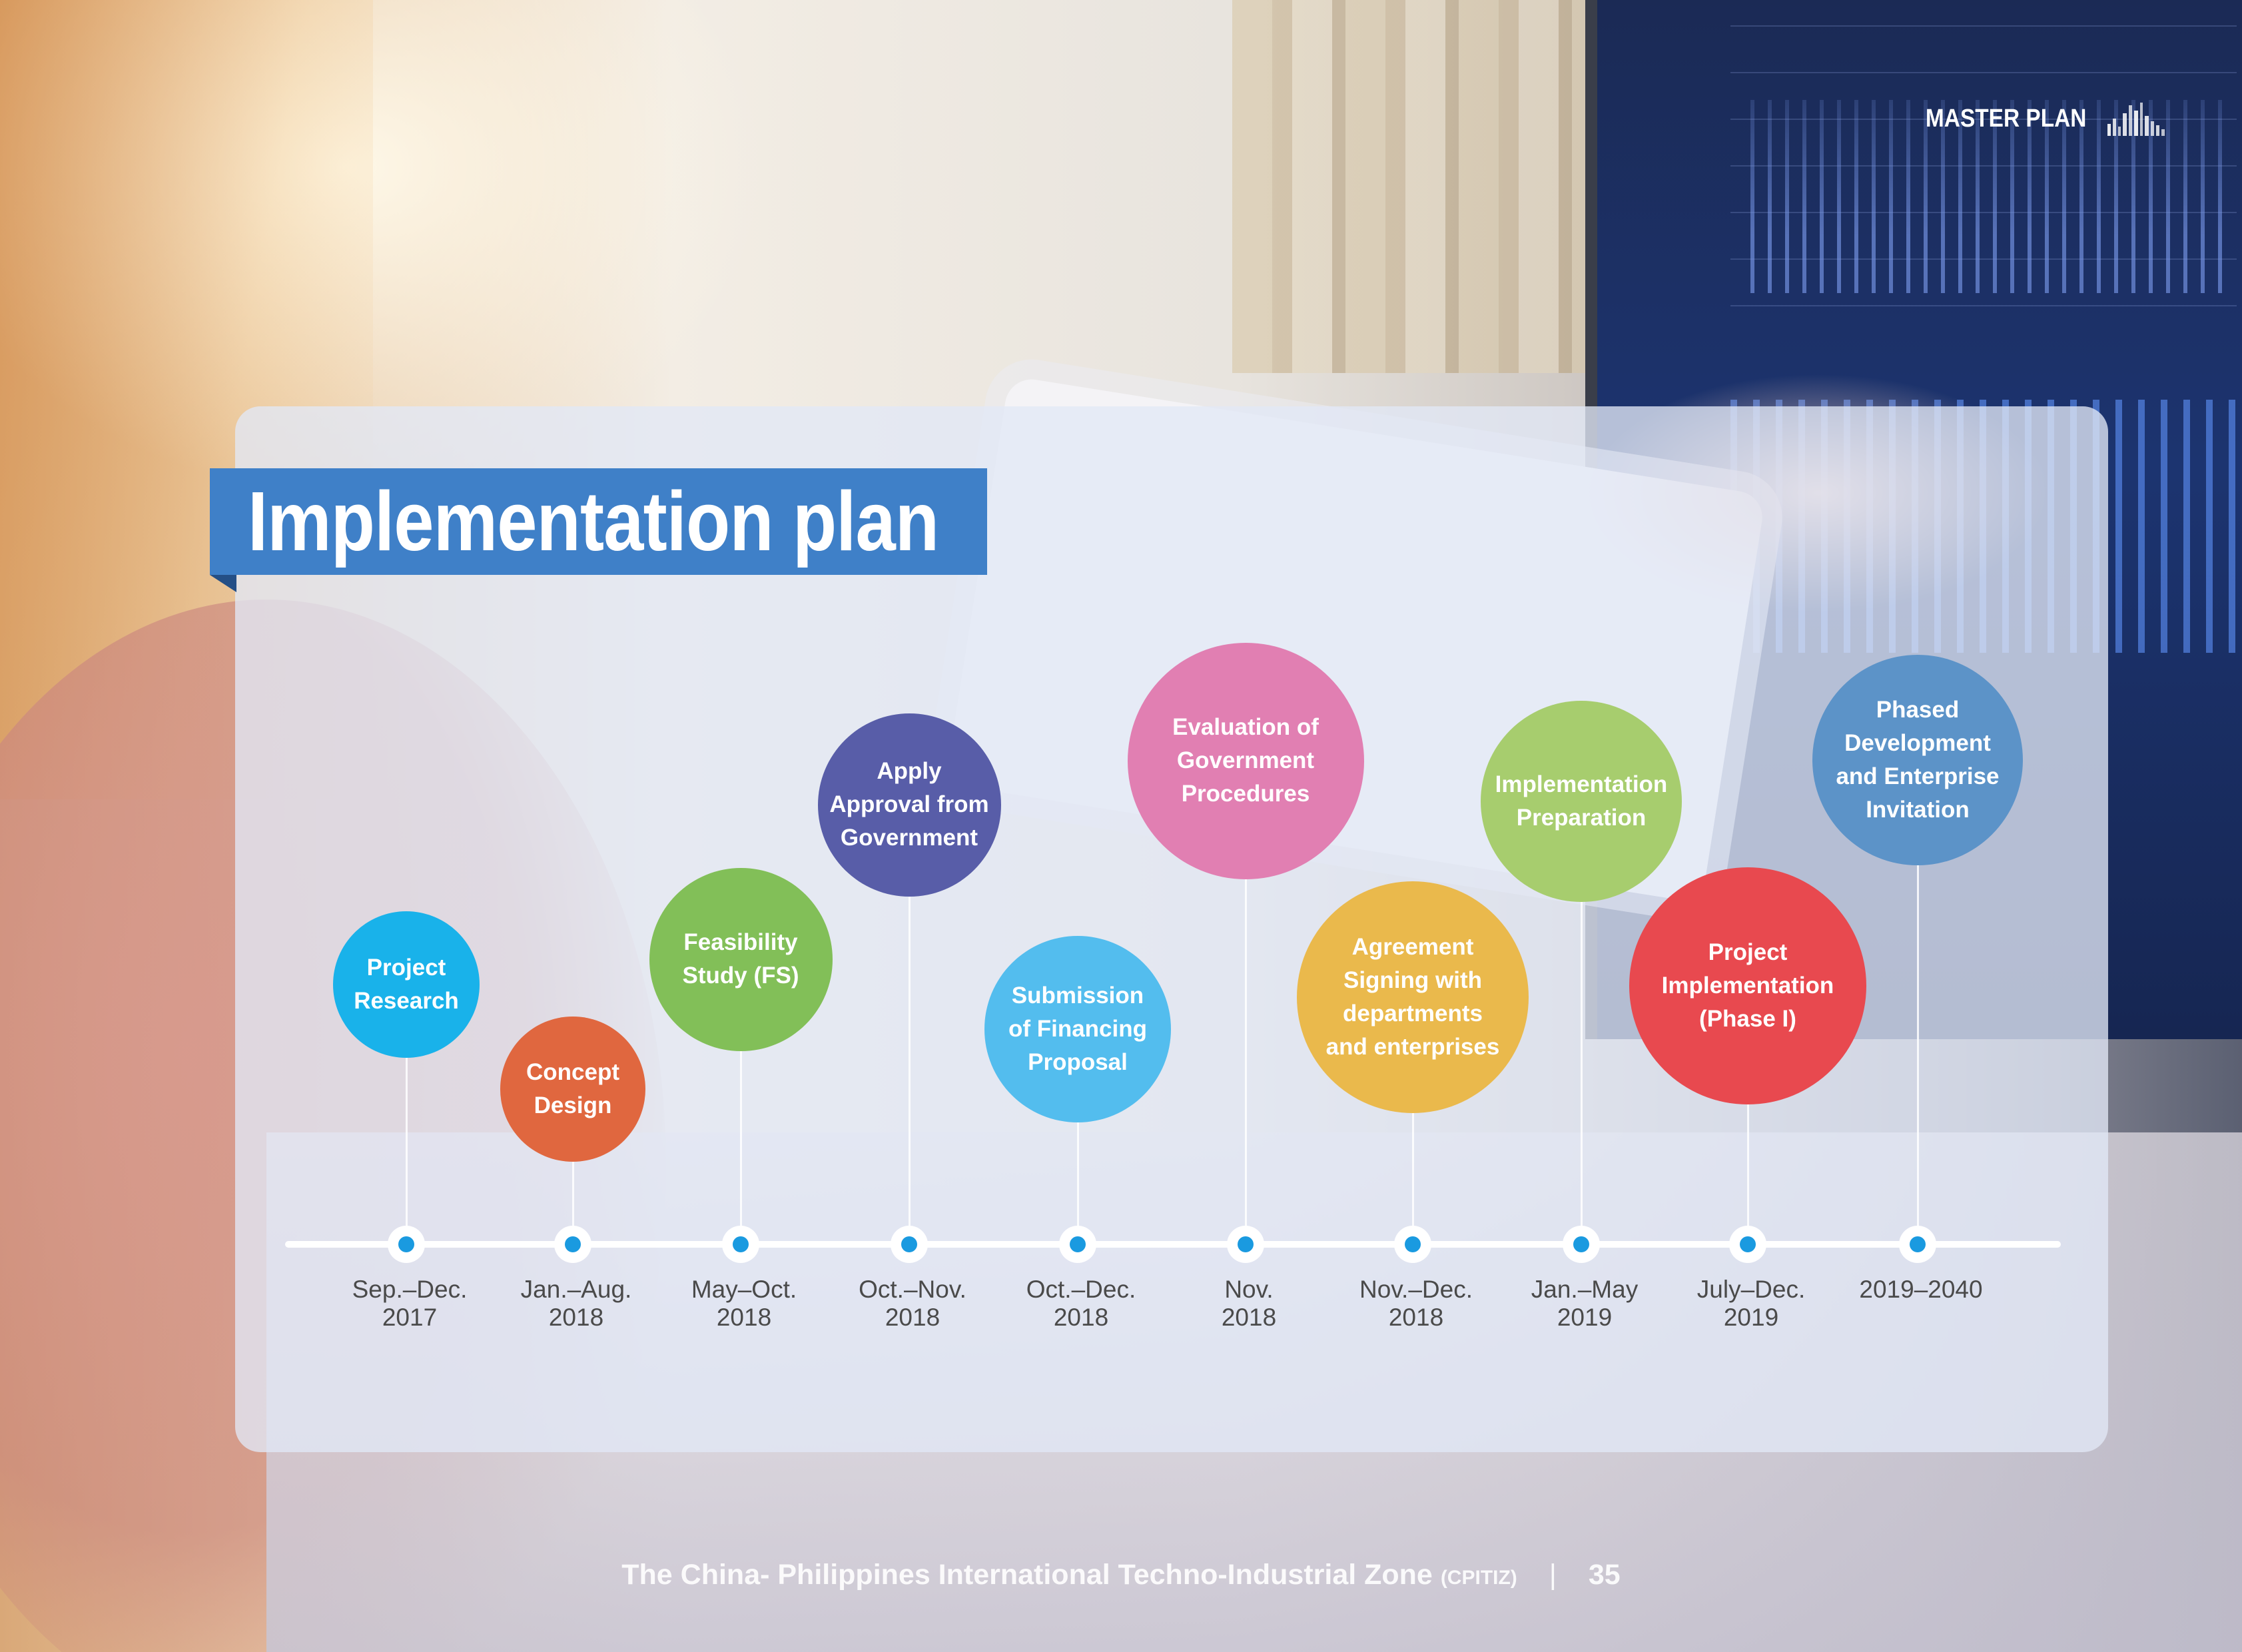 The image size is (2242, 1652). Describe the element at coordinates (1751, 1289) in the screenshot. I see `milestone-date-period: July–Dec.` at that location.